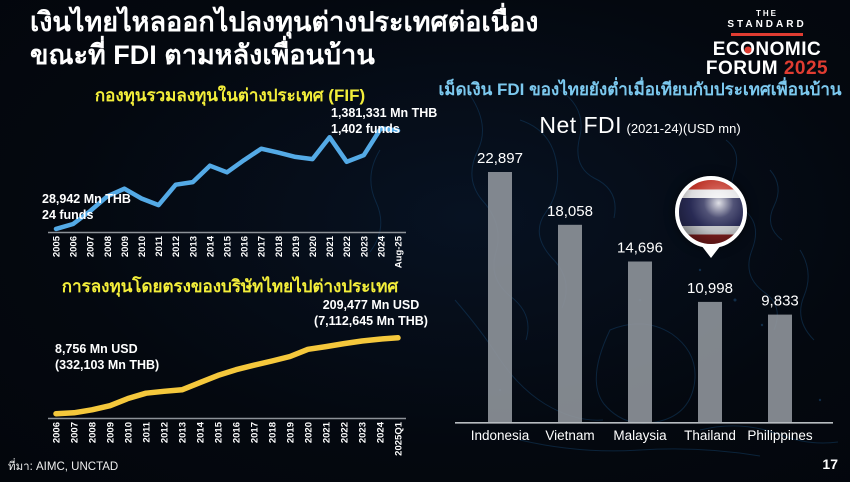 The height and width of the screenshot is (482, 850). What do you see at coordinates (640, 435) in the screenshot?
I see `bar-category-label: Malaysia` at bounding box center [640, 435].